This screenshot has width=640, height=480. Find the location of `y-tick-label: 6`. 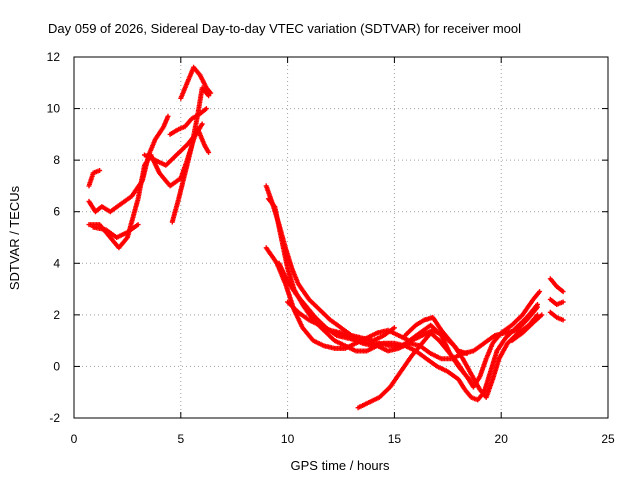

y-tick-label: 6 is located at coordinates (56, 212).